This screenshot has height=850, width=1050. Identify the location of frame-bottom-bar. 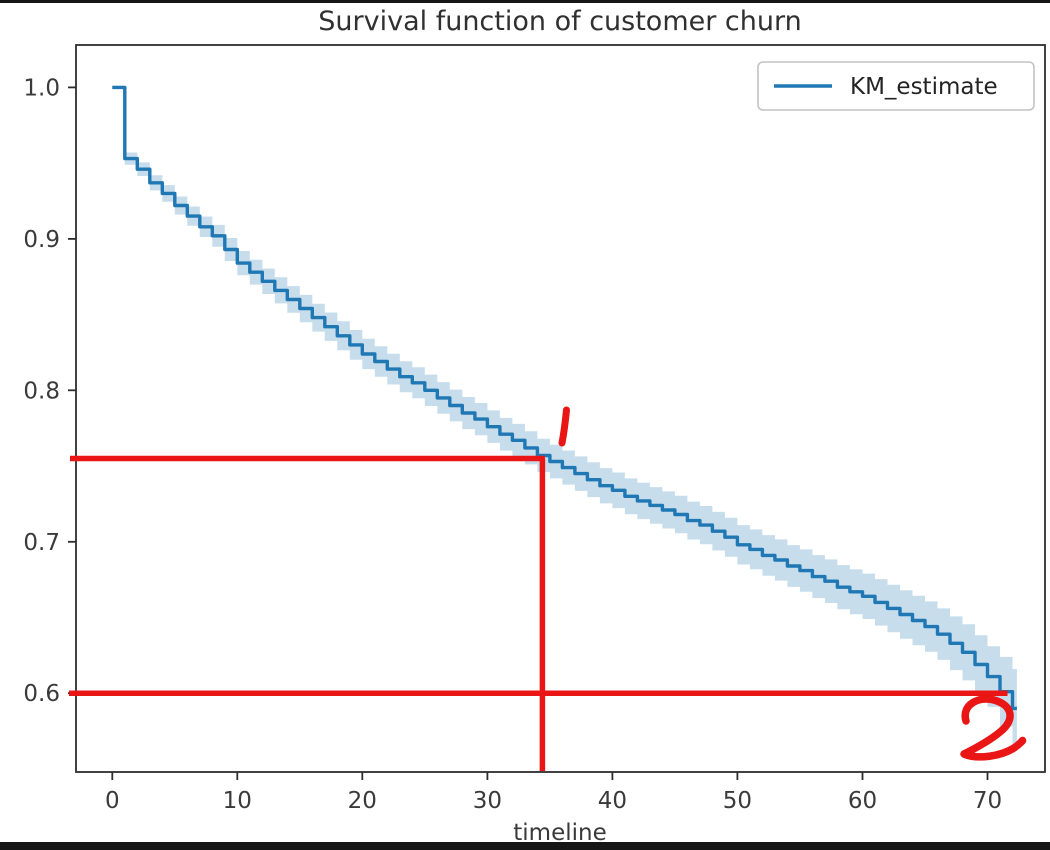
(525, 846).